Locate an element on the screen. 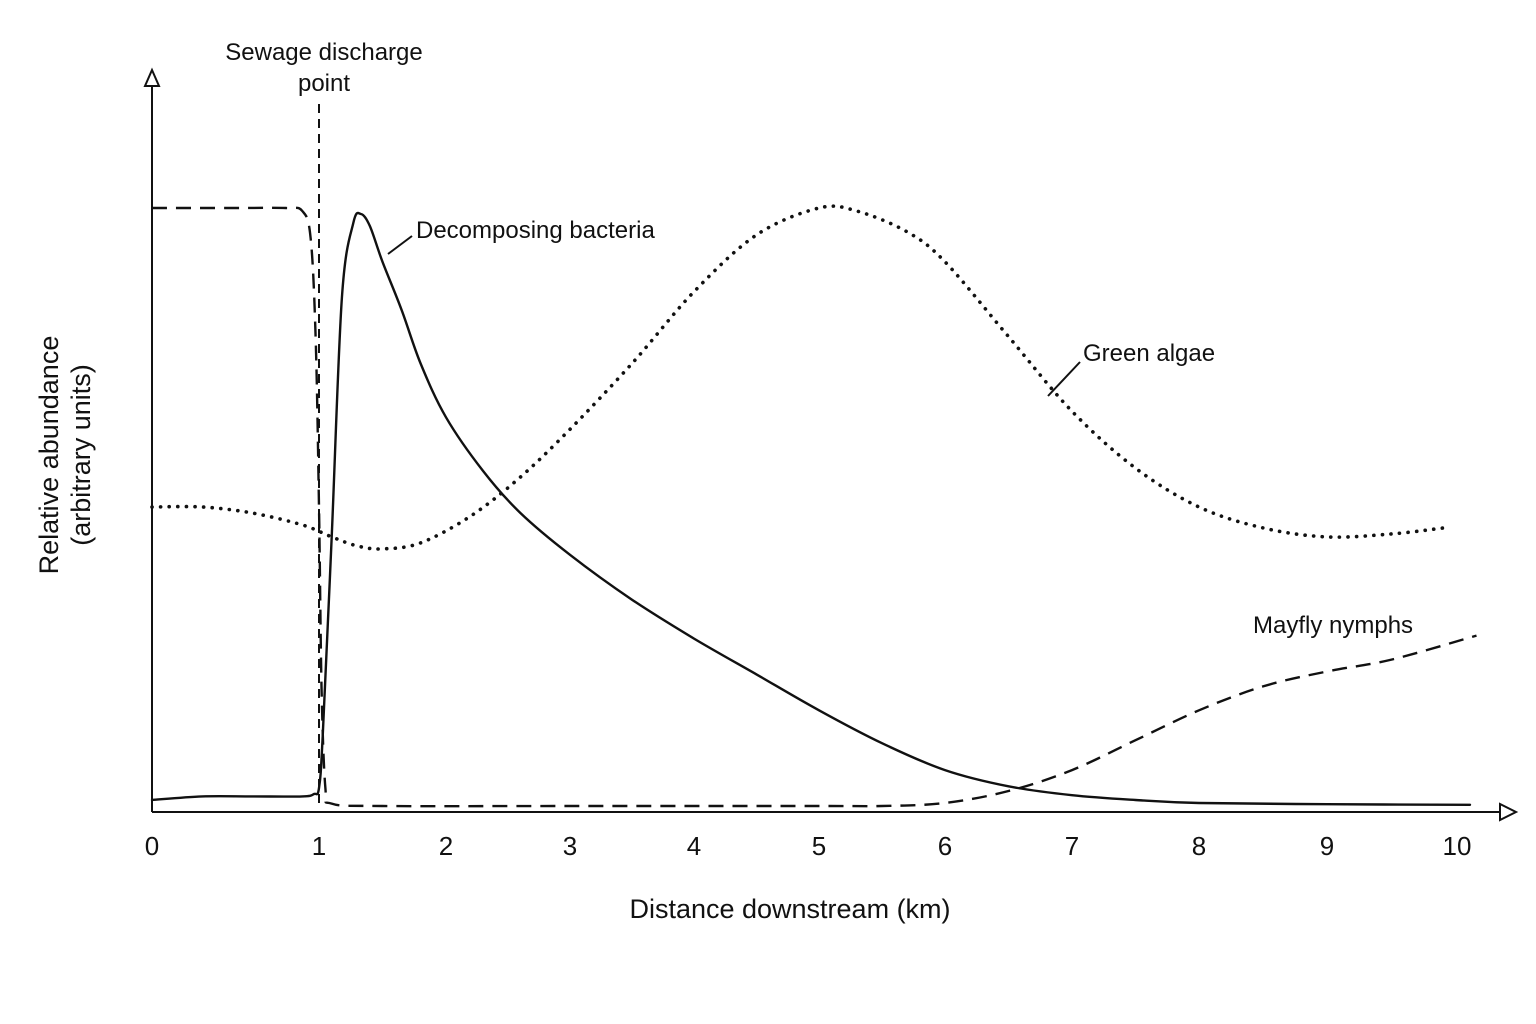 The image size is (1536, 1024). x-tick-label: 10 is located at coordinates (1457, 846).